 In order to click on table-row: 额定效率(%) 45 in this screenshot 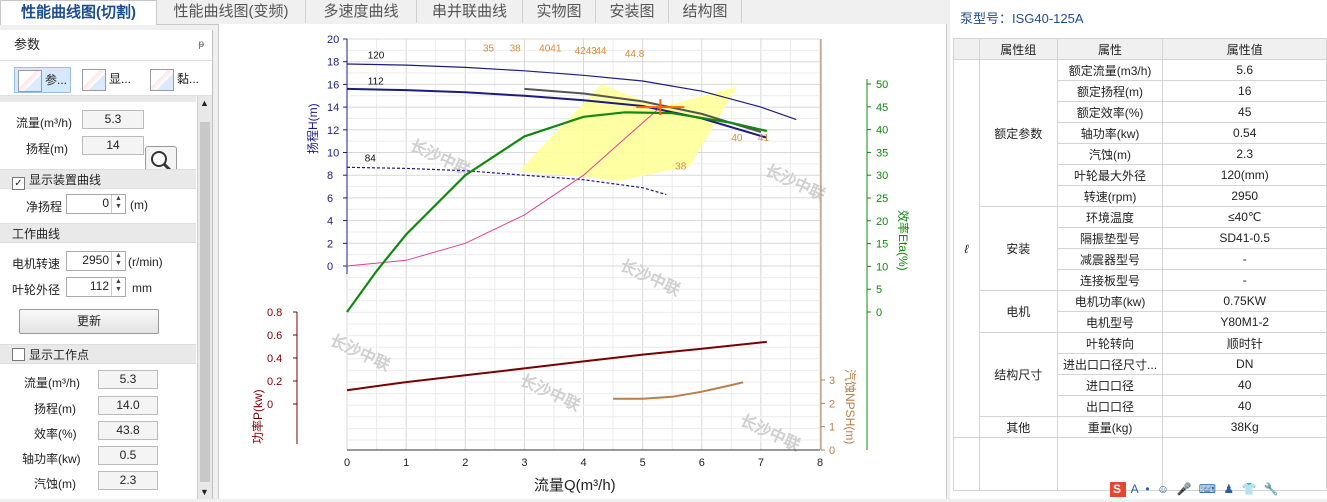, I will do `click(1140, 112)`.